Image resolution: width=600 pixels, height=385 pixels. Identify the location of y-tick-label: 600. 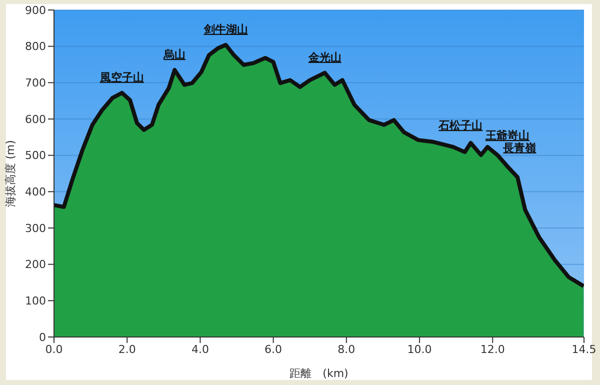
(35, 119).